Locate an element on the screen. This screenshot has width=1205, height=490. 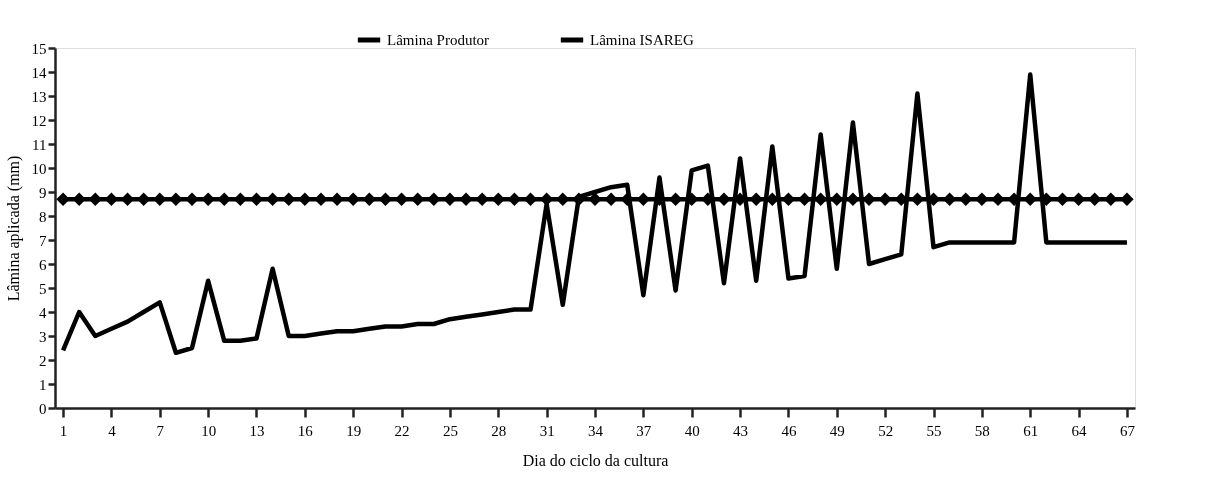
y-tick-label: 5 is located at coordinates (43, 288).